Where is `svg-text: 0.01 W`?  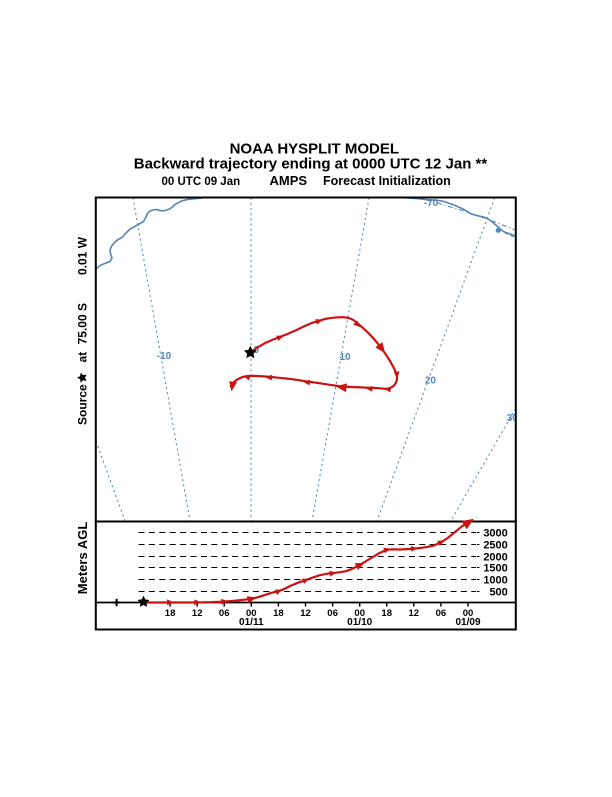
svg-text: 0.01 W is located at coordinates (83, 255).